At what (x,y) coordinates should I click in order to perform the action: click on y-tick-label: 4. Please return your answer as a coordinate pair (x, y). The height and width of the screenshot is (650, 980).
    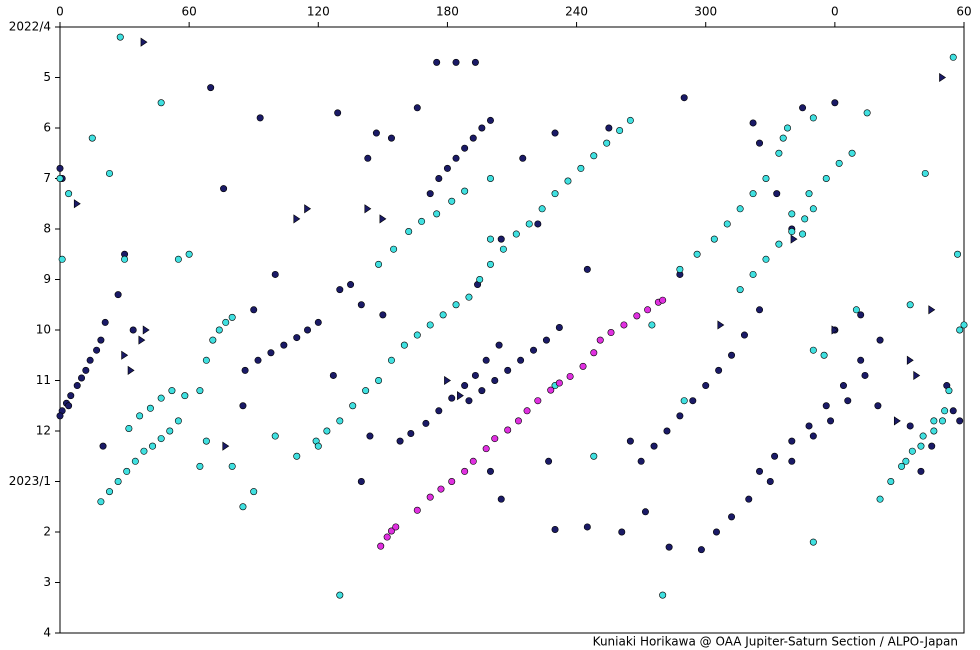
    Looking at the image, I should click on (47, 633).